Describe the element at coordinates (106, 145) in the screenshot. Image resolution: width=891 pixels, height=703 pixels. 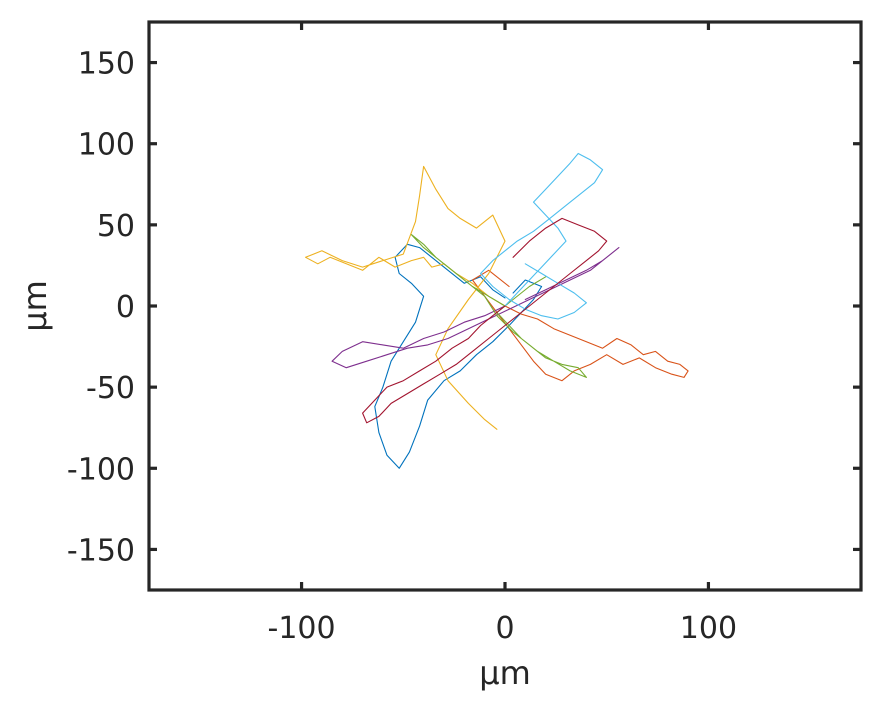
I see `y-tick-label: 100` at that location.